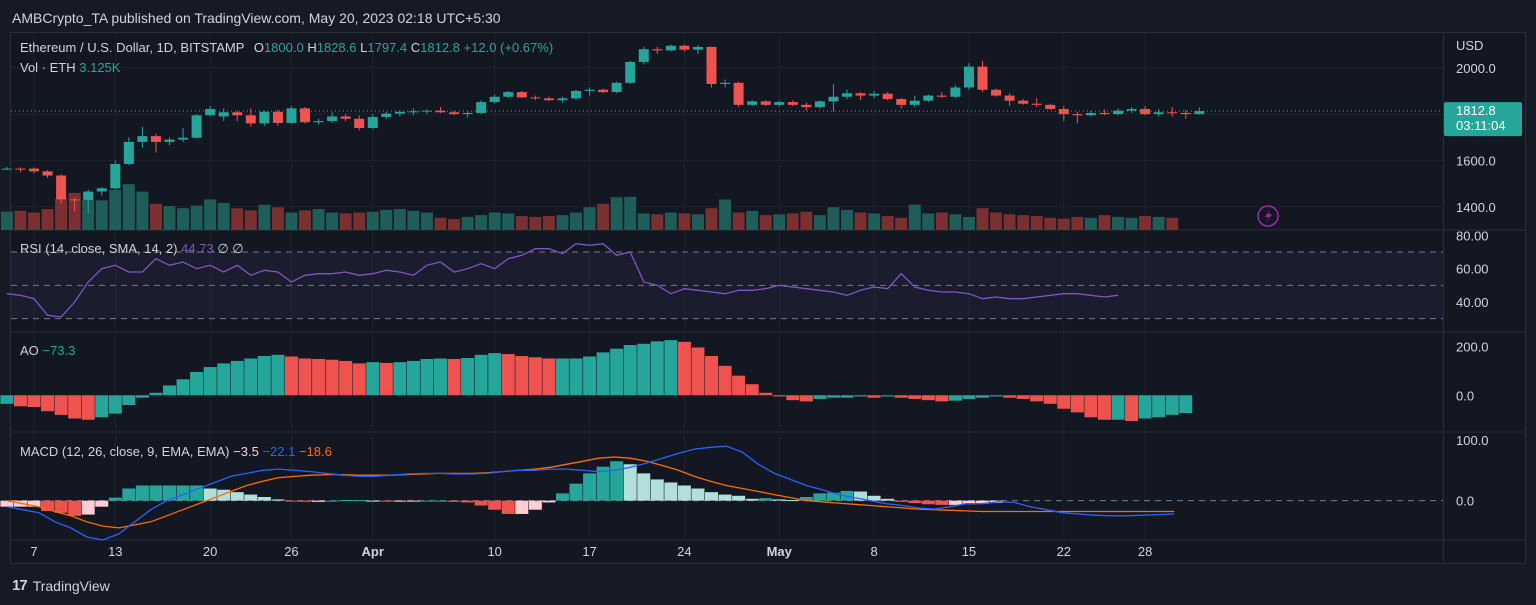 Image resolution: width=1536 pixels, height=605 pixels. What do you see at coordinates (210, 551) in the screenshot?
I see `time-tick-label: 20` at bounding box center [210, 551].